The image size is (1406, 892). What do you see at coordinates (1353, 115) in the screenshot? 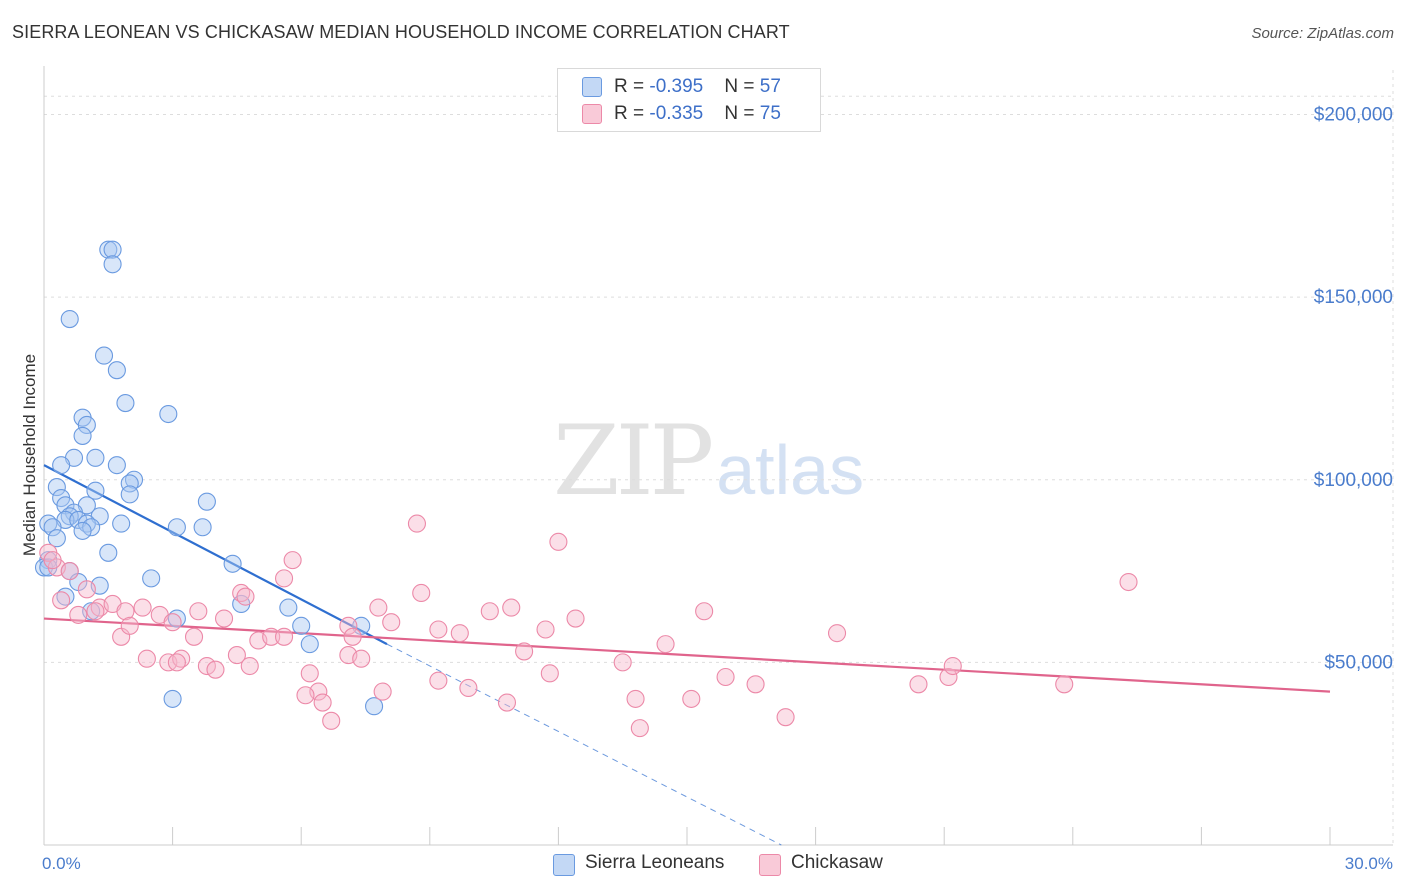
I see `y-tick-label: $200,000` at bounding box center [1353, 115].